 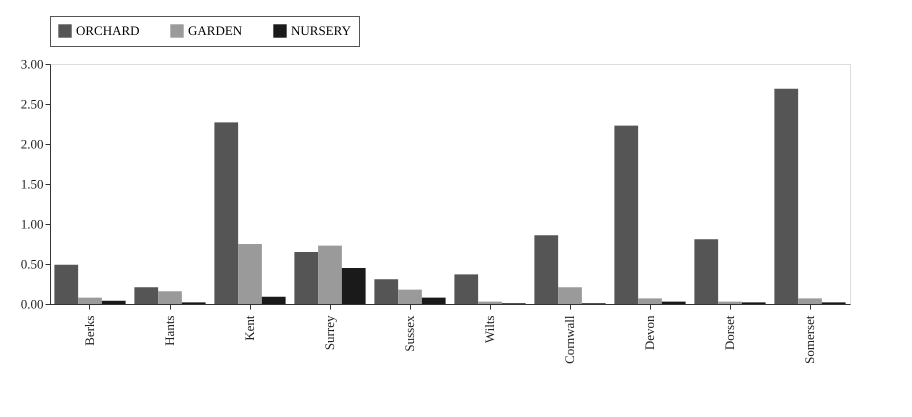 What do you see at coordinates (321, 30) in the screenshot?
I see `legend-label: NURSERY` at bounding box center [321, 30].